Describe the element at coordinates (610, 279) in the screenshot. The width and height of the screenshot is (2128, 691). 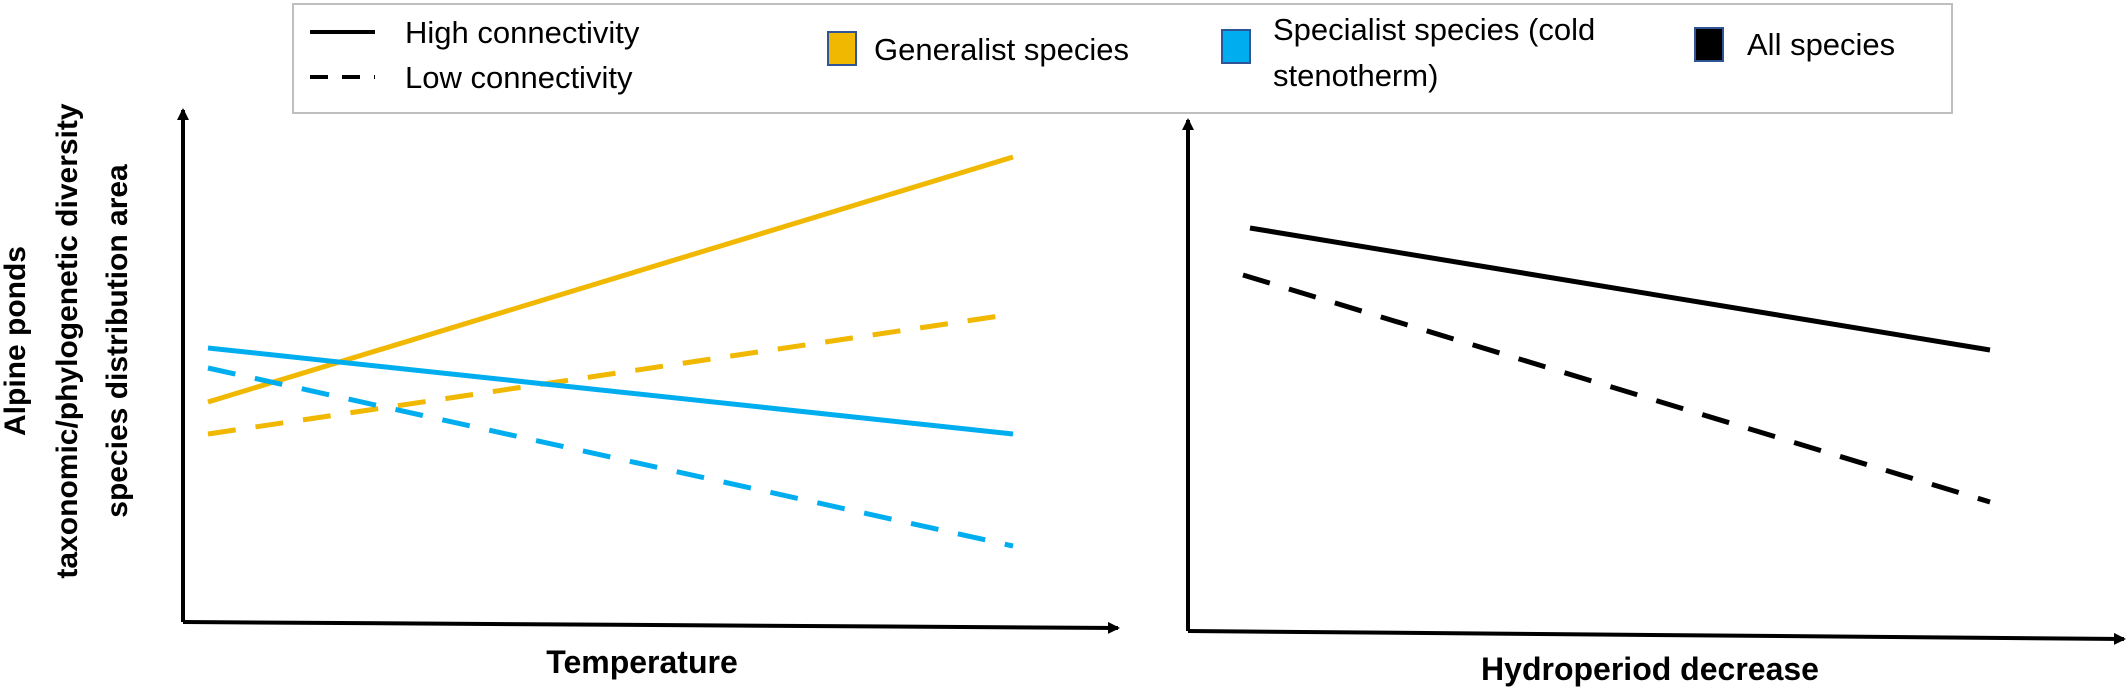
I see `generalist-high-connectivity-line` at that location.